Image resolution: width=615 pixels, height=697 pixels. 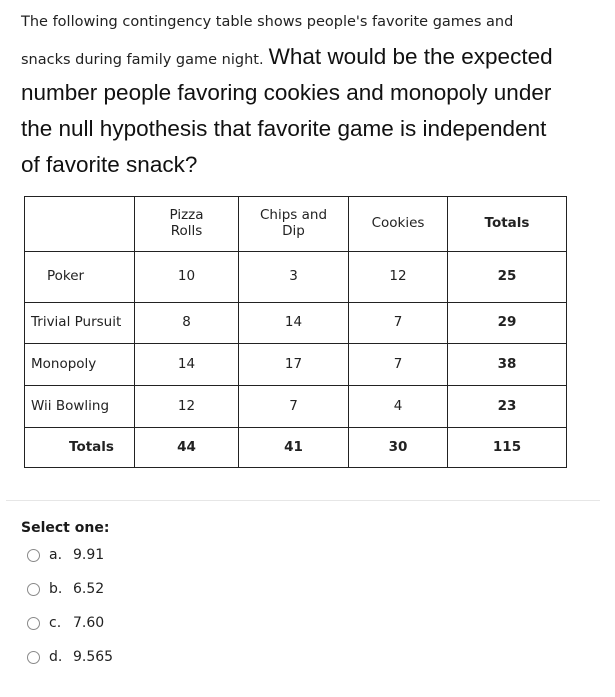 What do you see at coordinates (70, 657) in the screenshot?
I see `answer-option-d: d. 9.565` at bounding box center [70, 657].